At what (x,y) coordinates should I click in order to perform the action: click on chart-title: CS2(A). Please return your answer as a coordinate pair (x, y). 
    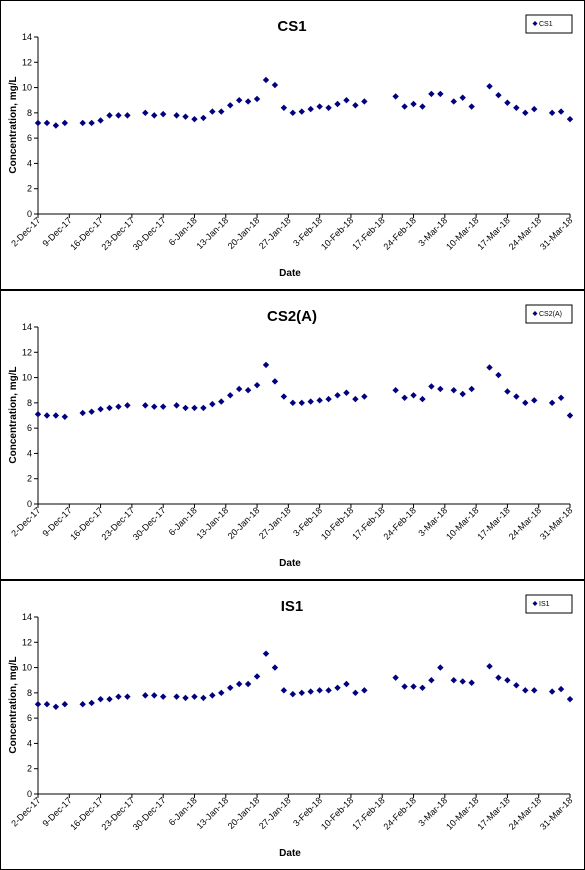
    Looking at the image, I should click on (292, 316).